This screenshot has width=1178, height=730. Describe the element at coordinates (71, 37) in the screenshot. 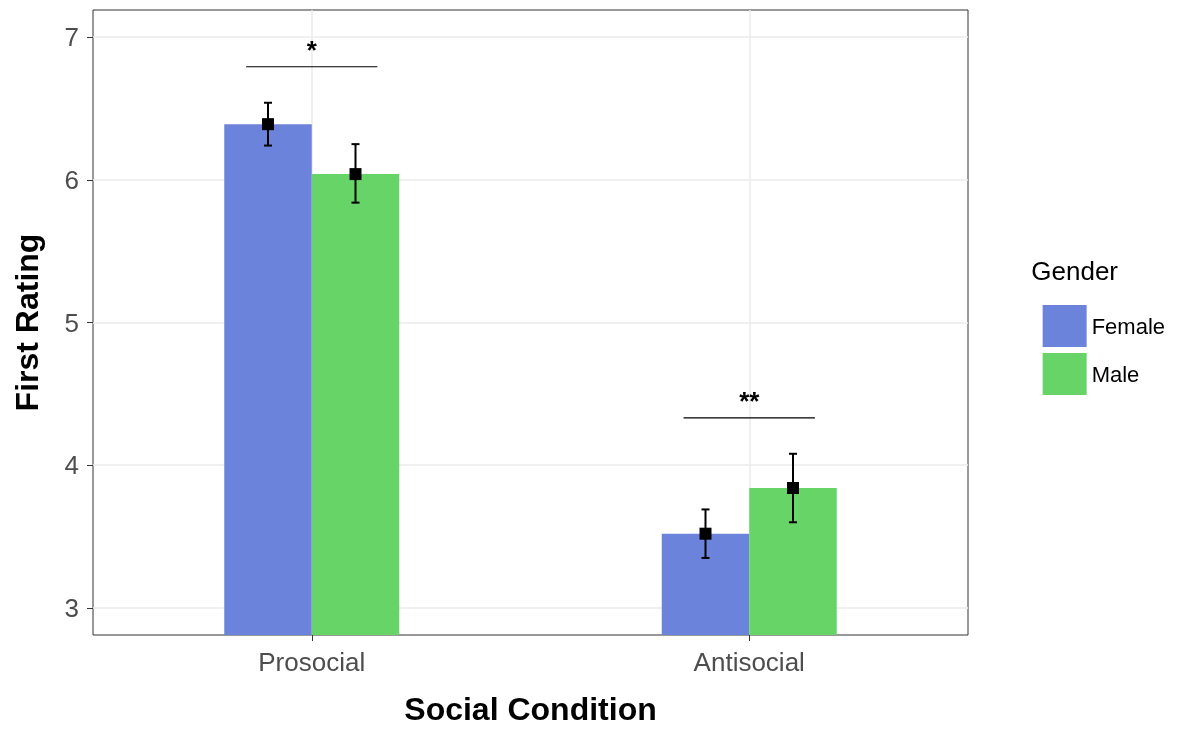

I see `y-tick-label: 7` at that location.